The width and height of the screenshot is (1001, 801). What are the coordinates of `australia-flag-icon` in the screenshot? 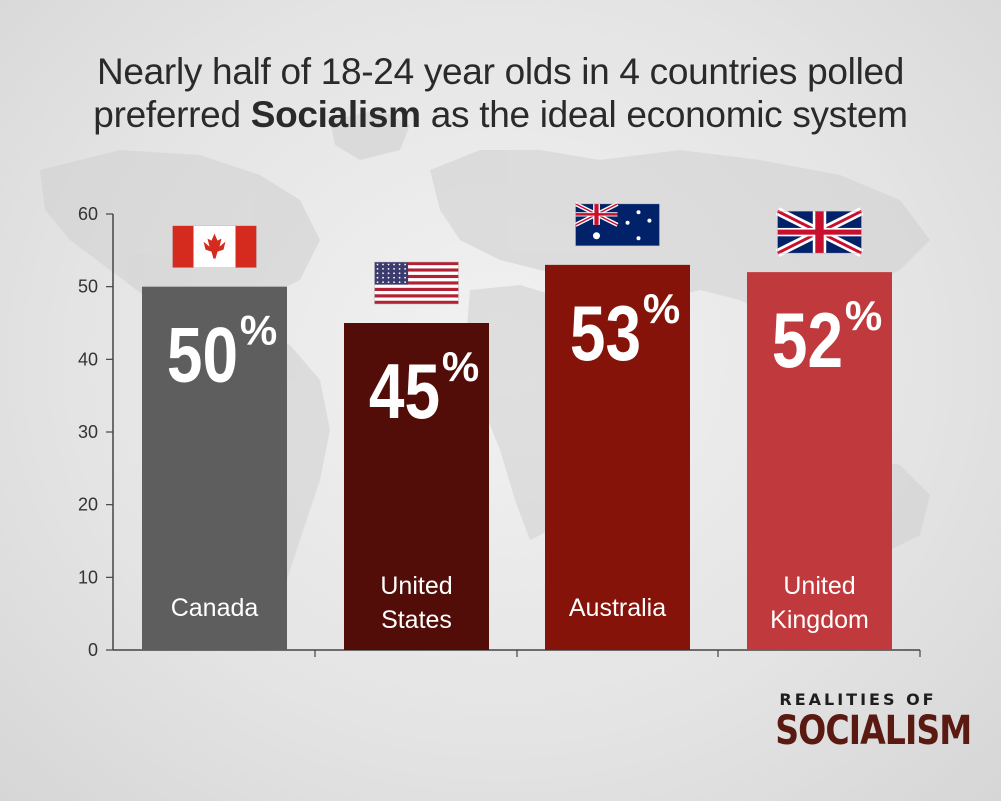 It's located at (617, 224).